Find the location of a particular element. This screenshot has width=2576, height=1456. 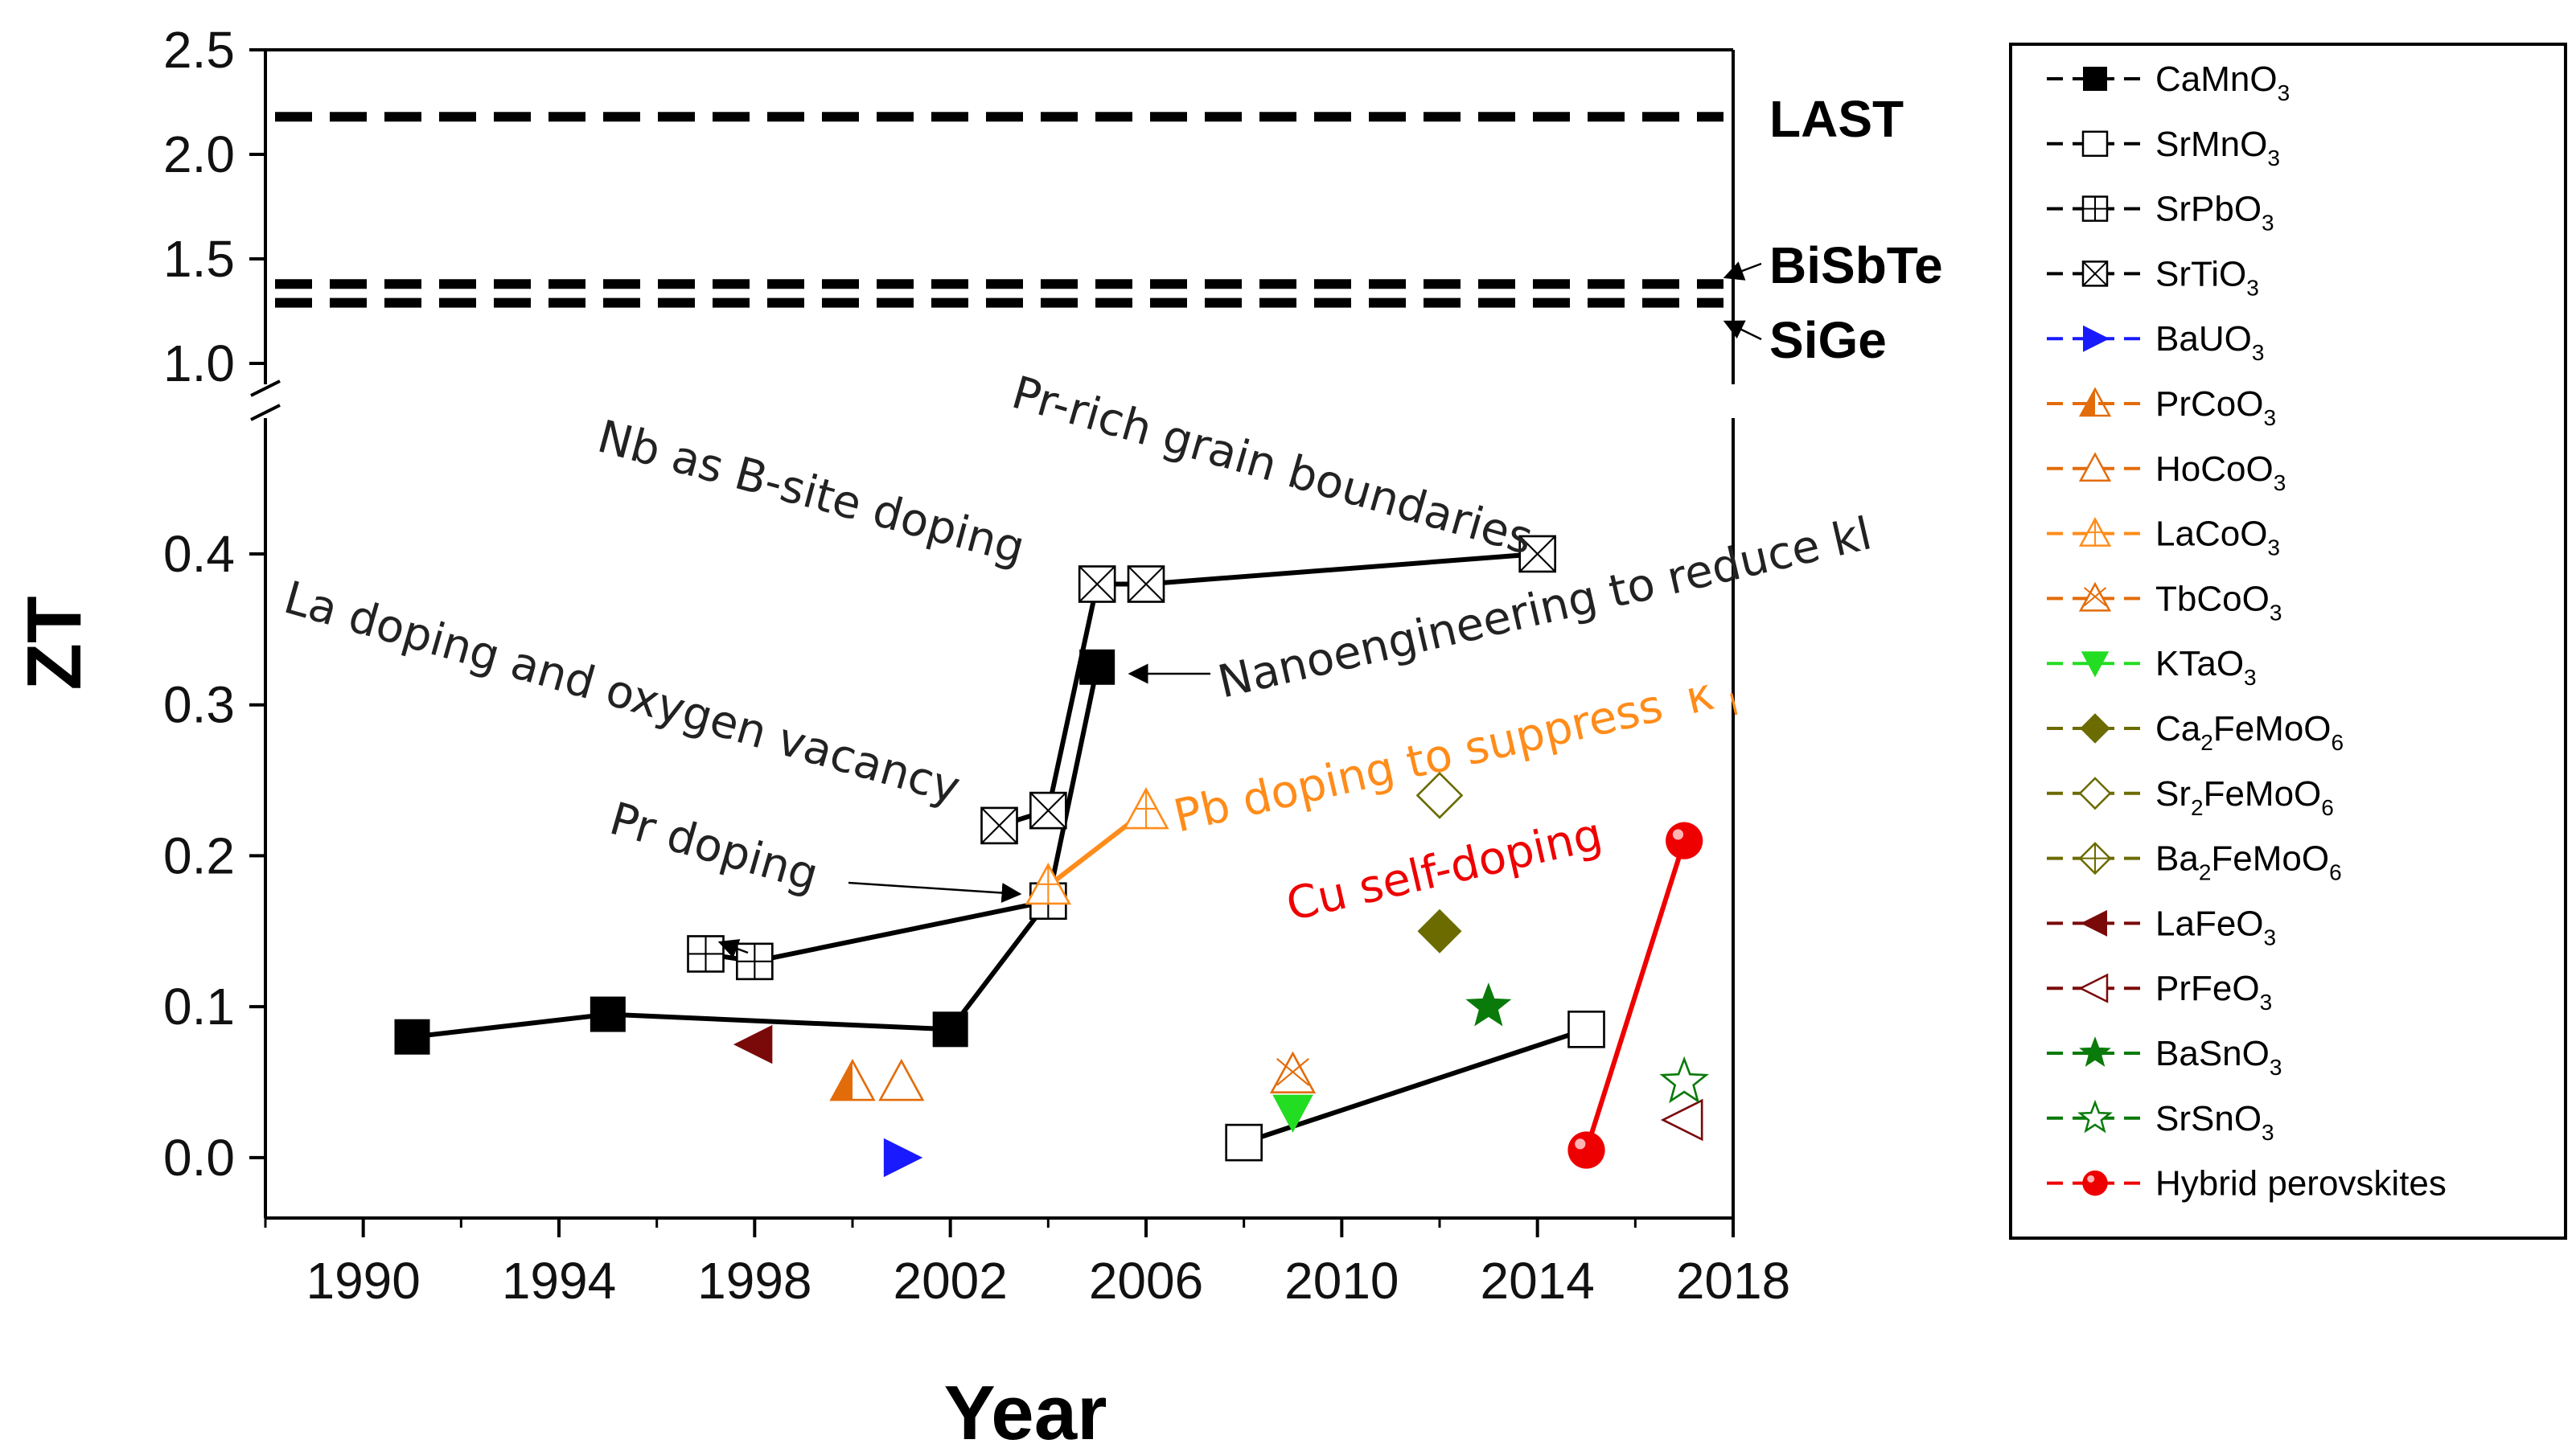

x-tick-label: 2006 is located at coordinates (1146, 1281).